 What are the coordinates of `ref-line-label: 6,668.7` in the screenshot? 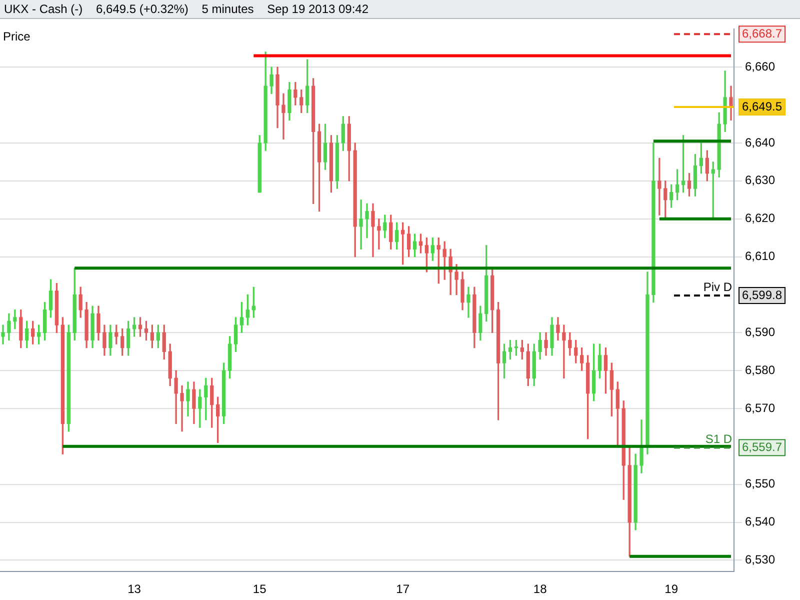 It's located at (762, 33).